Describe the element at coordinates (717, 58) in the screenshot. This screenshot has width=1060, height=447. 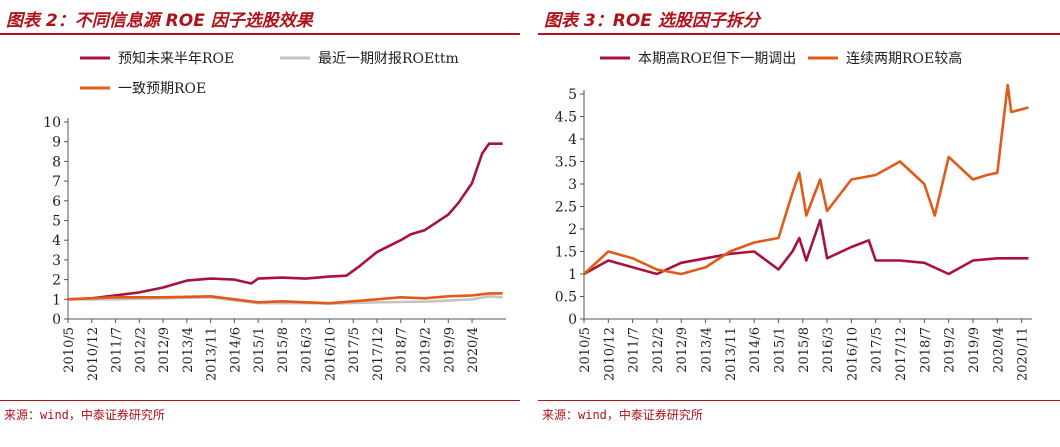
I see `legend-label: 本期高ROE但下一期调出` at that location.